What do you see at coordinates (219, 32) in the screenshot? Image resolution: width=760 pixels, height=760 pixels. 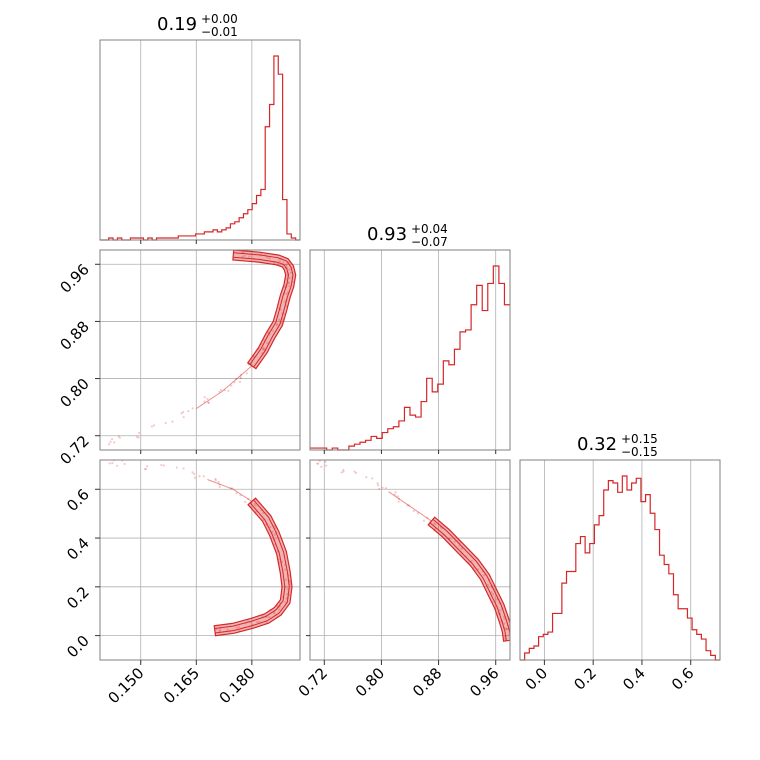 I see `title-p1-minus: −0.01` at bounding box center [219, 32].